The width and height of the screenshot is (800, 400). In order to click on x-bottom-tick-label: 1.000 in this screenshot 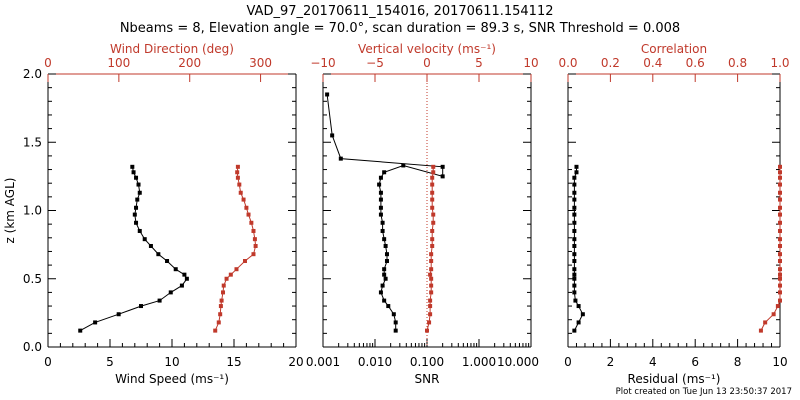, I will do `click(479, 362)`.